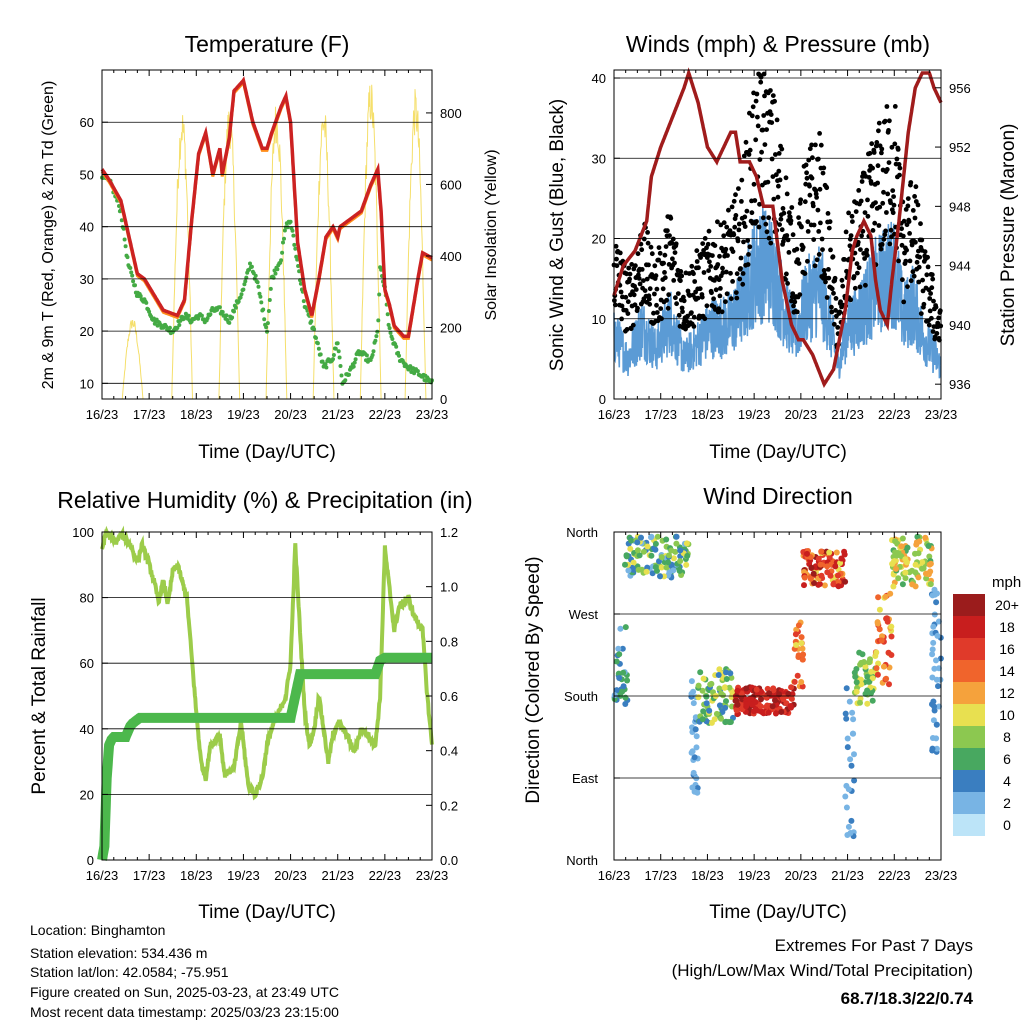 The height and width of the screenshot is (1024, 1024). I want to click on winds-y2-ticks: 936 940 944 948 952 956, so click(953, 236).